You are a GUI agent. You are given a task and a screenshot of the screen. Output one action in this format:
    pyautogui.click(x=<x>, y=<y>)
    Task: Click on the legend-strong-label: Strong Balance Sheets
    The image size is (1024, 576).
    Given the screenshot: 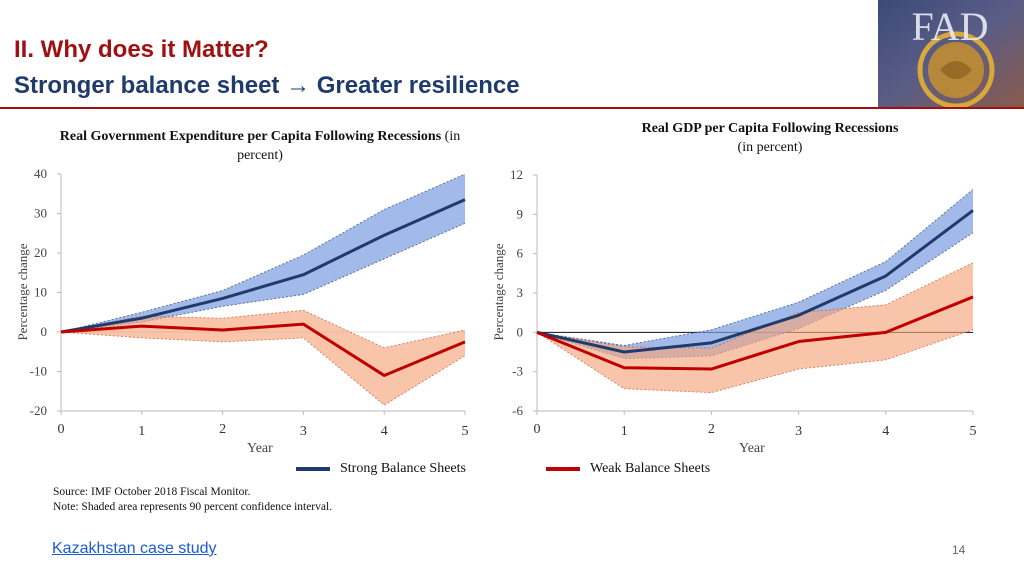 What is the action you would take?
    pyautogui.click(x=403, y=468)
    